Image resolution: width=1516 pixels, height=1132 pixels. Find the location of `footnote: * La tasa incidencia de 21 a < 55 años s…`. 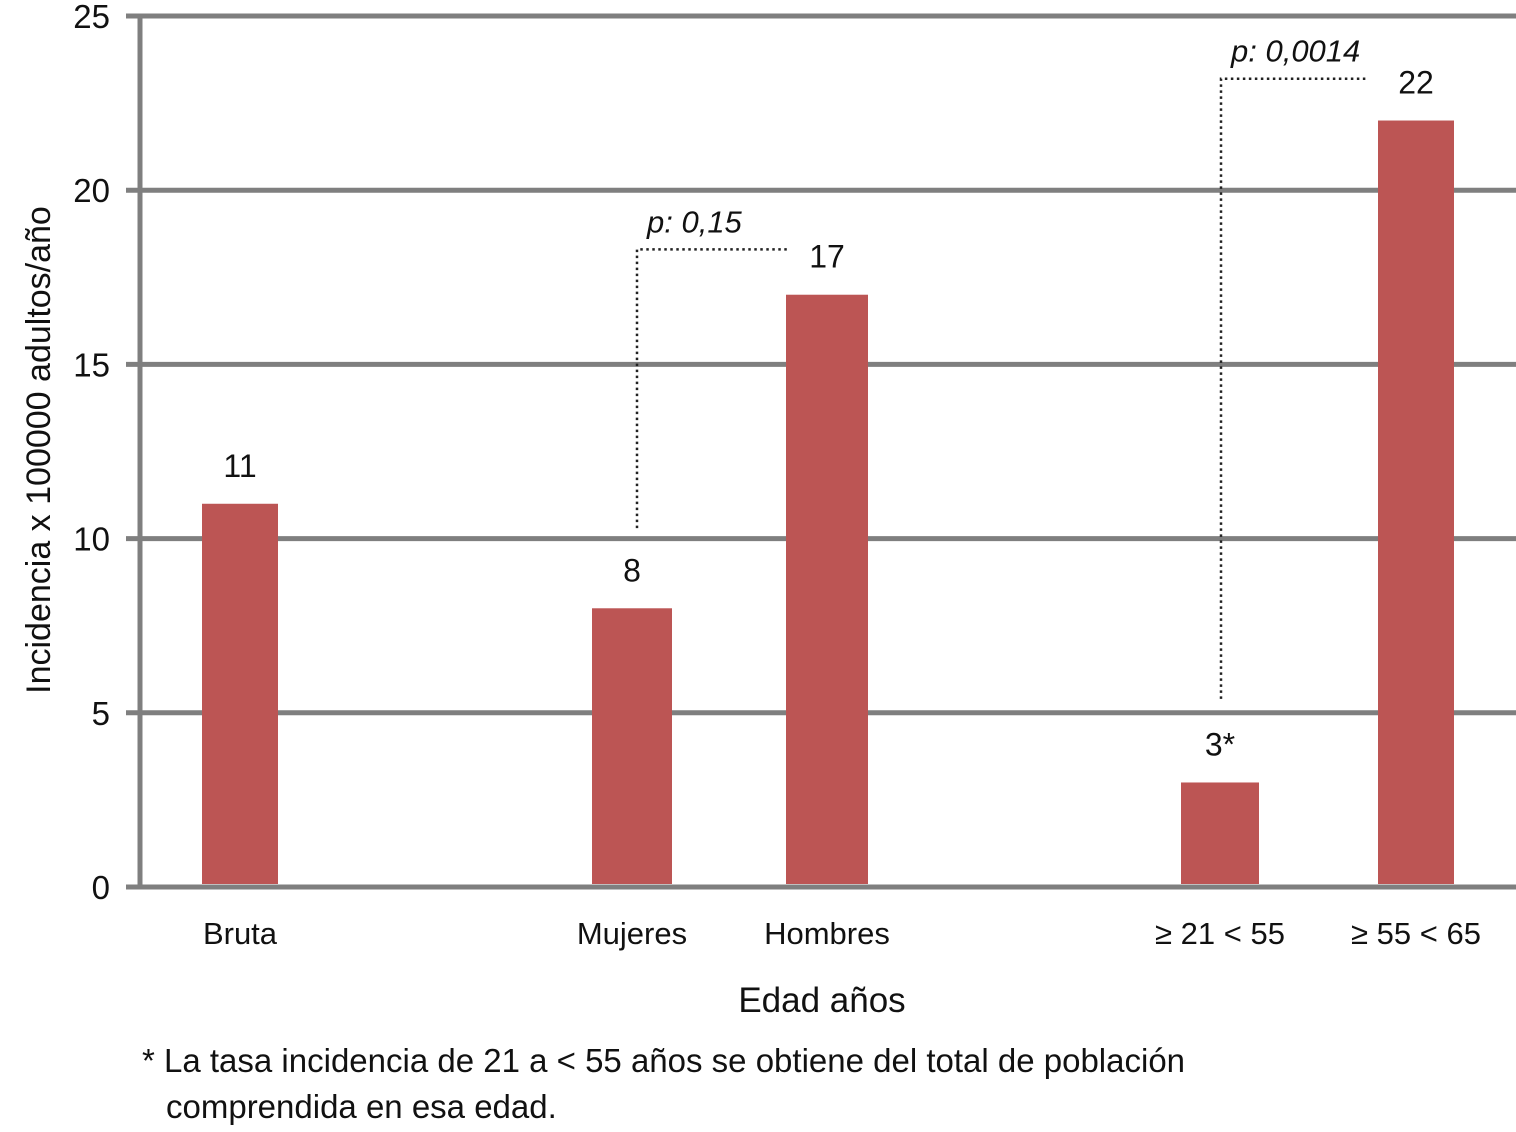

footnote: * La tasa incidencia de 21 a < 55 años s… is located at coordinates (817, 1084).